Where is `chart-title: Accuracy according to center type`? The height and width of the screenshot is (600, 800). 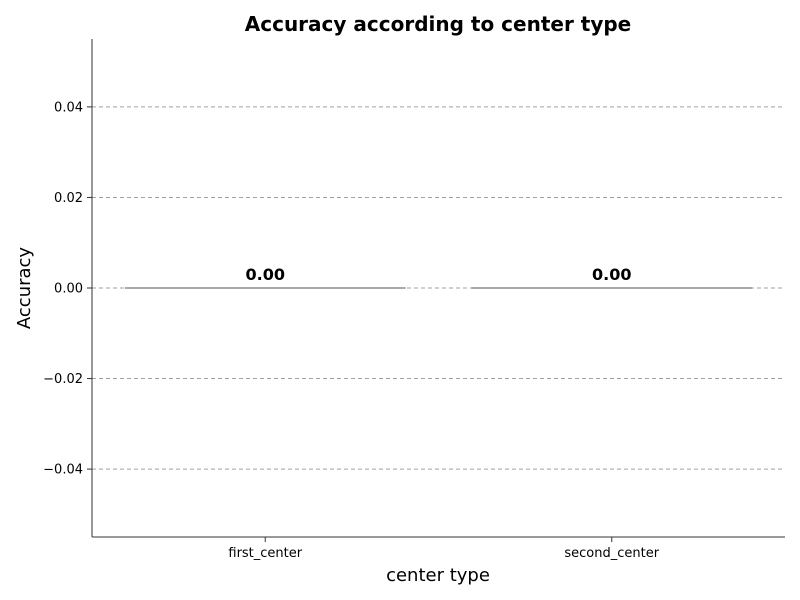 chart-title: Accuracy according to center type is located at coordinates (438, 24).